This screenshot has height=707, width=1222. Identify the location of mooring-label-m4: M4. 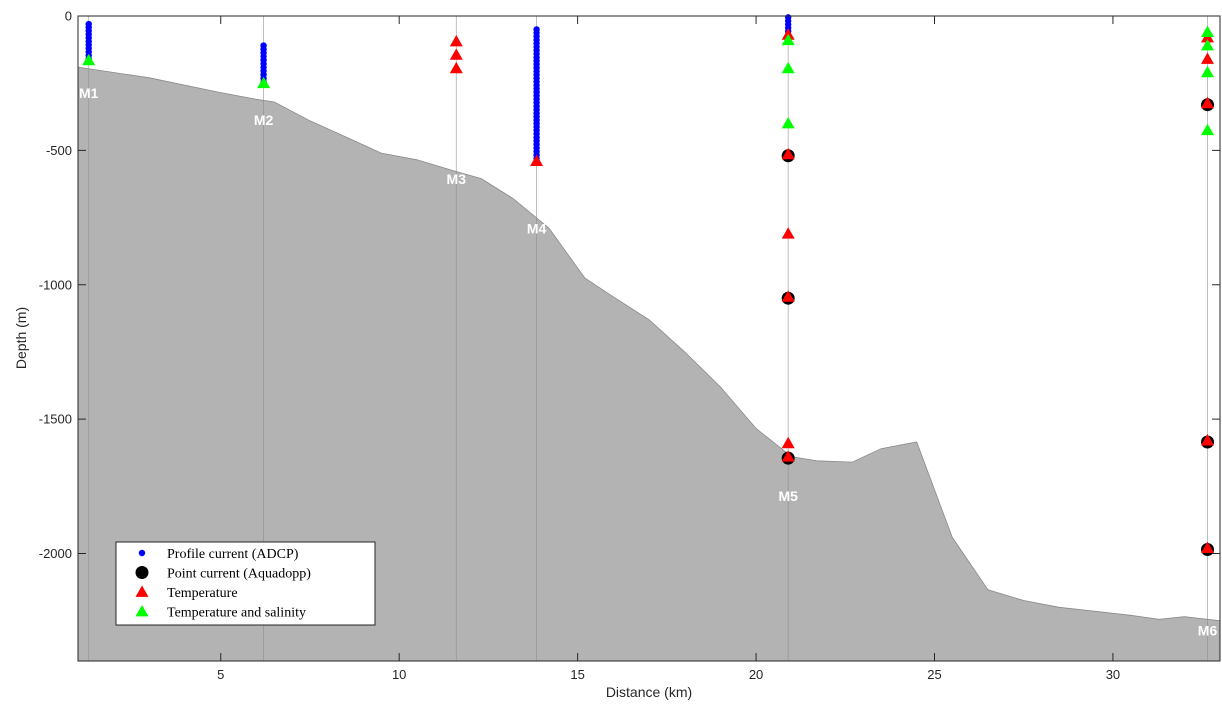
(537, 229).